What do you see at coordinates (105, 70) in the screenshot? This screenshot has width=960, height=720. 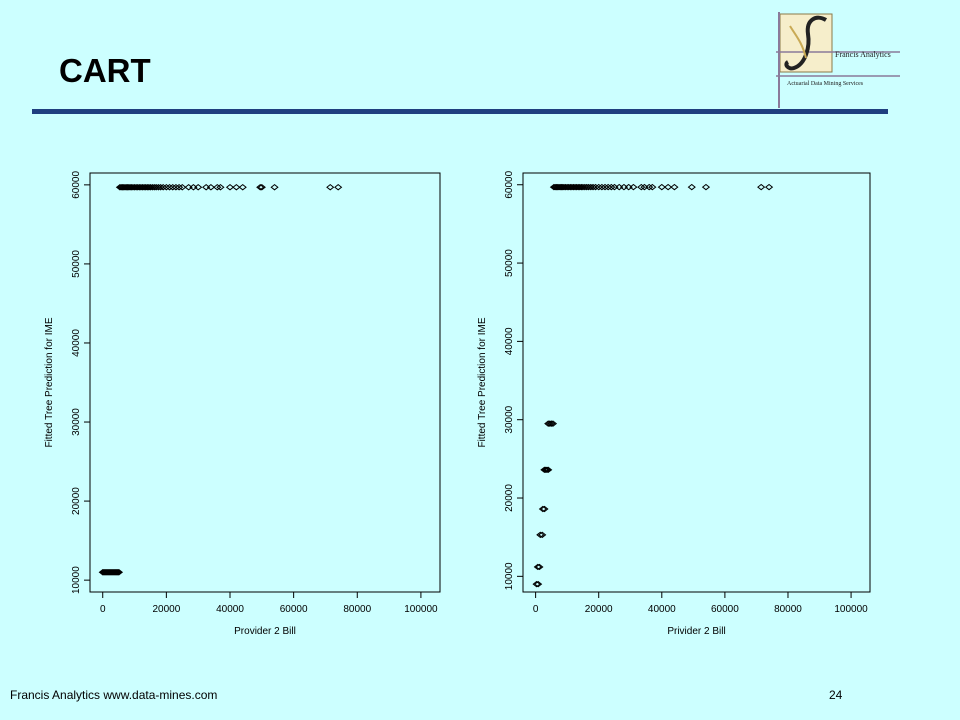 I see `slide-title: CART` at bounding box center [105, 70].